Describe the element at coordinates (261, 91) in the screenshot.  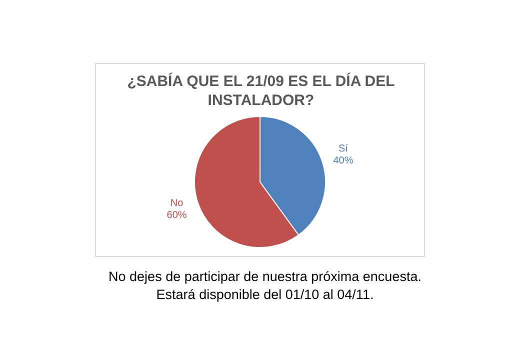
I see `chart-title: ¿SABÍA QUE EL 21/09 ES EL DÍA DEL INSTALADOR?` at that location.